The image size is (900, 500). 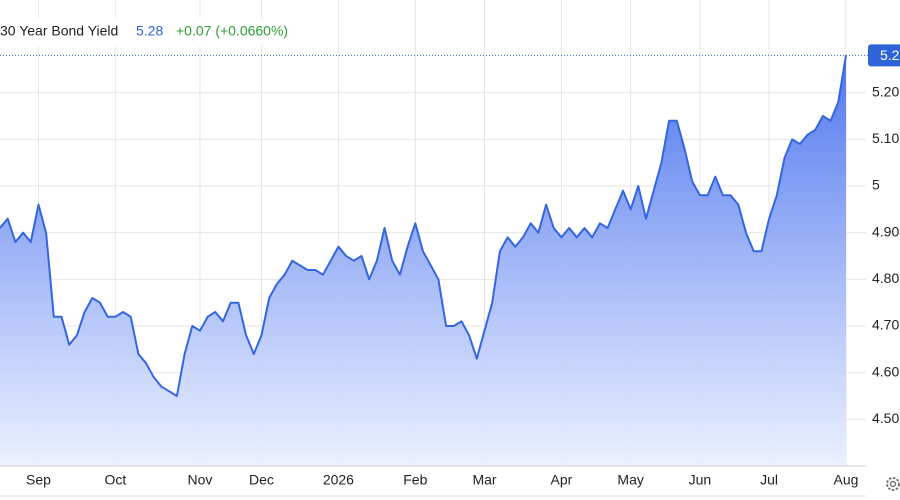 What do you see at coordinates (885, 325) in the screenshot?
I see `y-tick-label: 4.70` at bounding box center [885, 325].